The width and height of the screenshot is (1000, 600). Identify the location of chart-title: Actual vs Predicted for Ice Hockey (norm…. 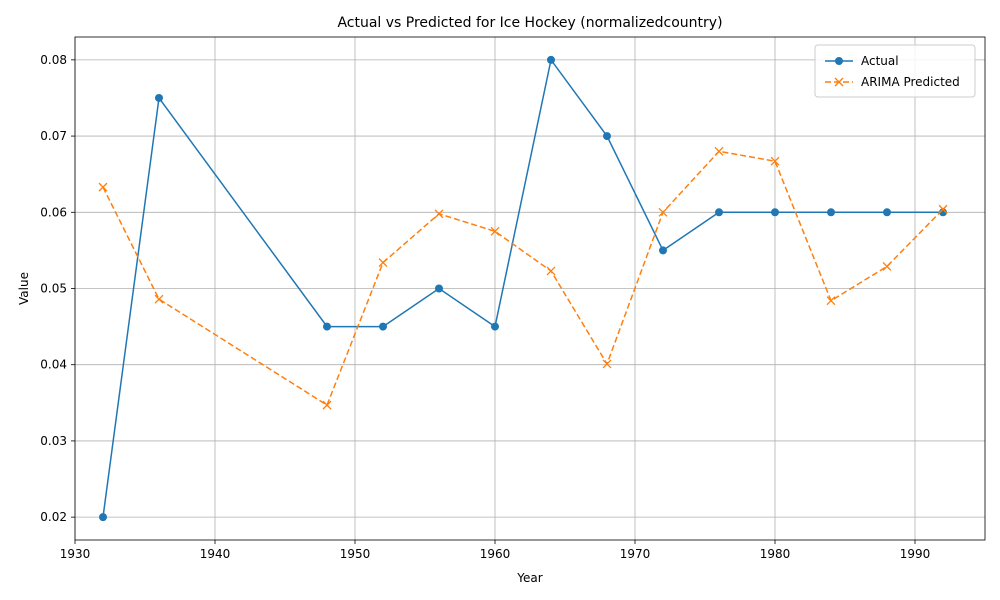
(529, 23).